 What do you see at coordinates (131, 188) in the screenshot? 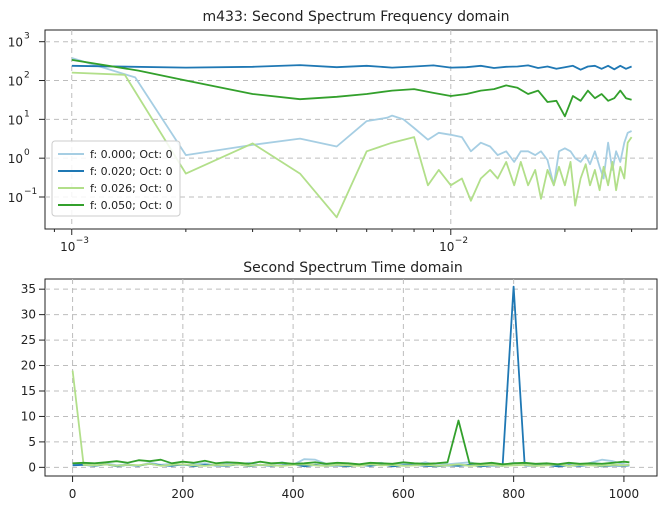
I see `legend-label: f: 0.026; Oct: 0` at bounding box center [131, 188].